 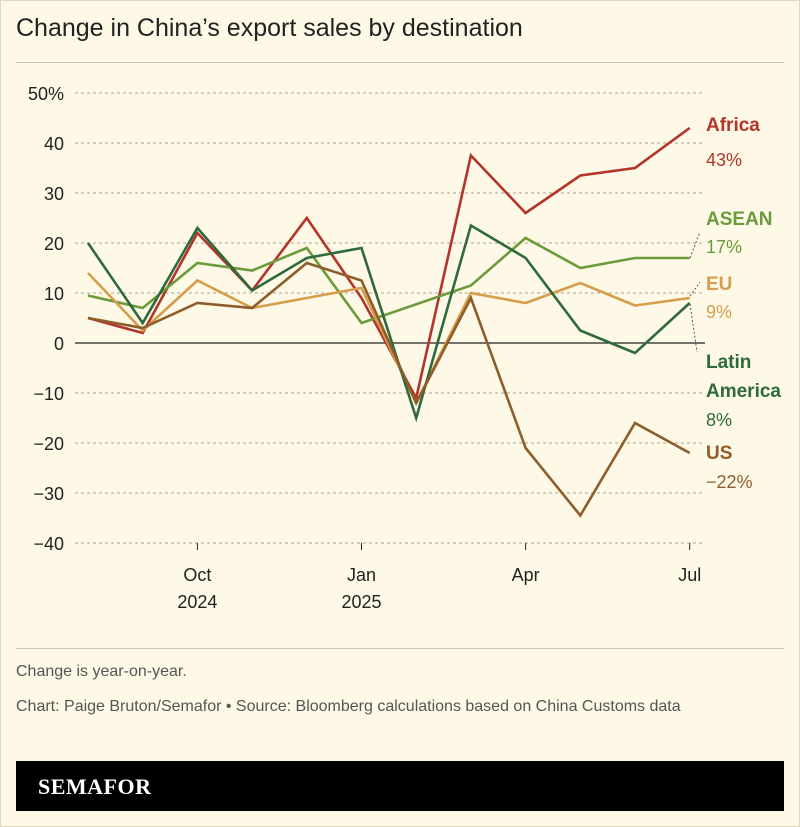 What do you see at coordinates (719, 312) in the screenshot?
I see `series-value-eu: 9%` at bounding box center [719, 312].